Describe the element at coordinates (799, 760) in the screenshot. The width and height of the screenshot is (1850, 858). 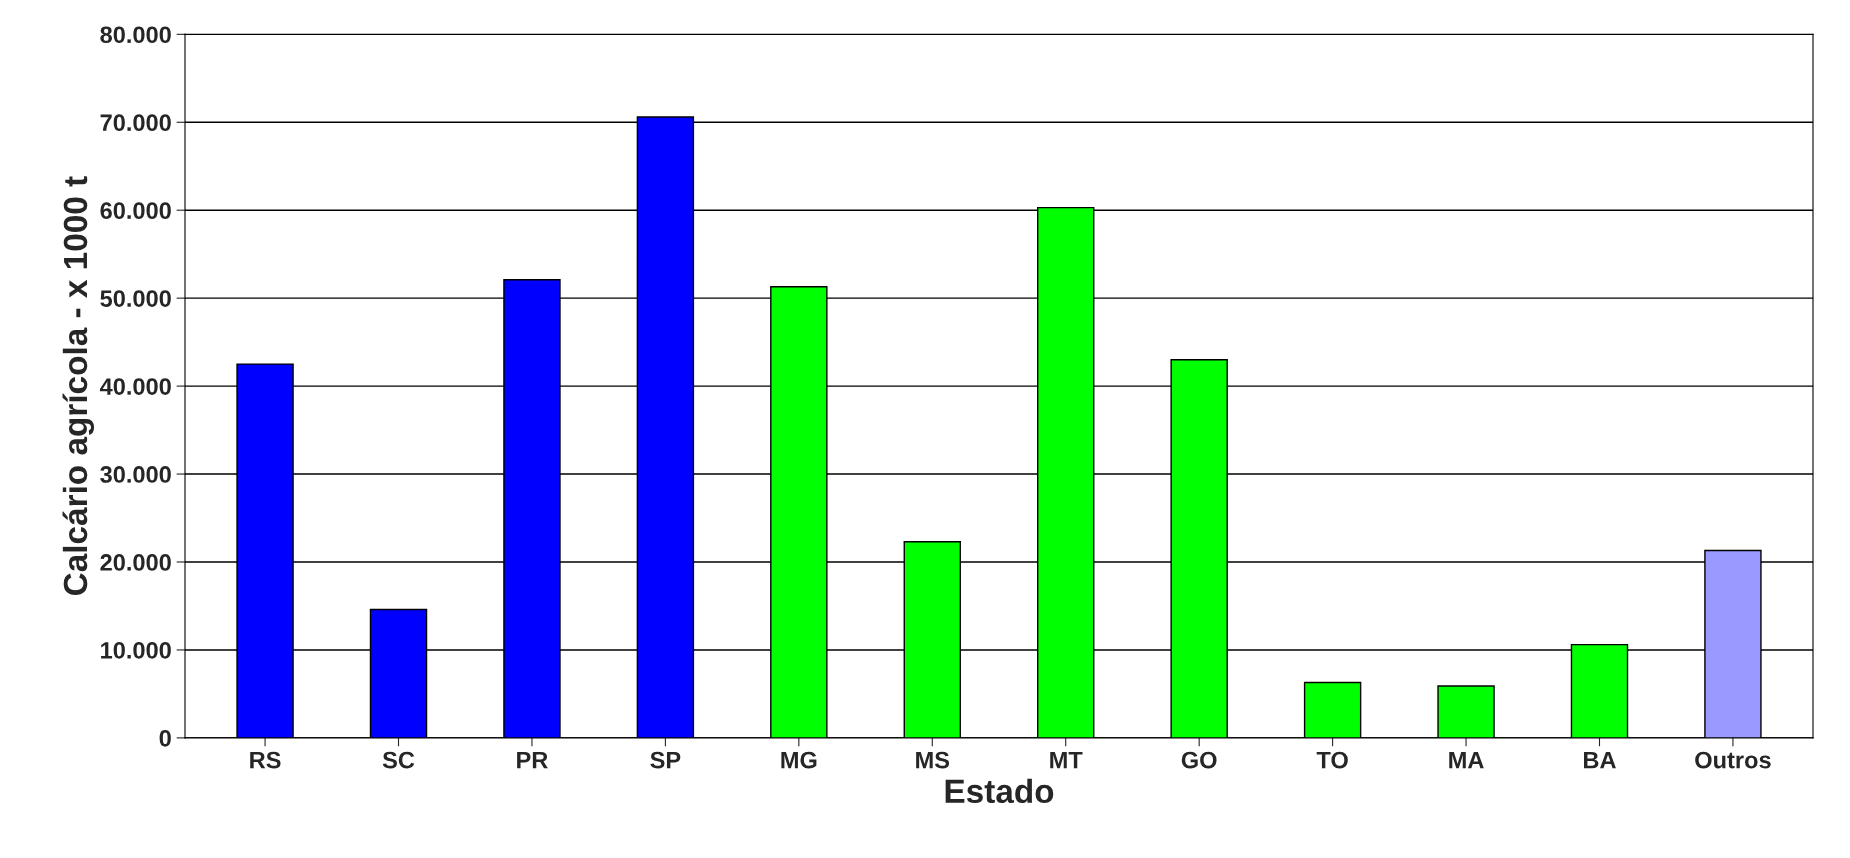
I see `x-tick-label: MG` at that location.